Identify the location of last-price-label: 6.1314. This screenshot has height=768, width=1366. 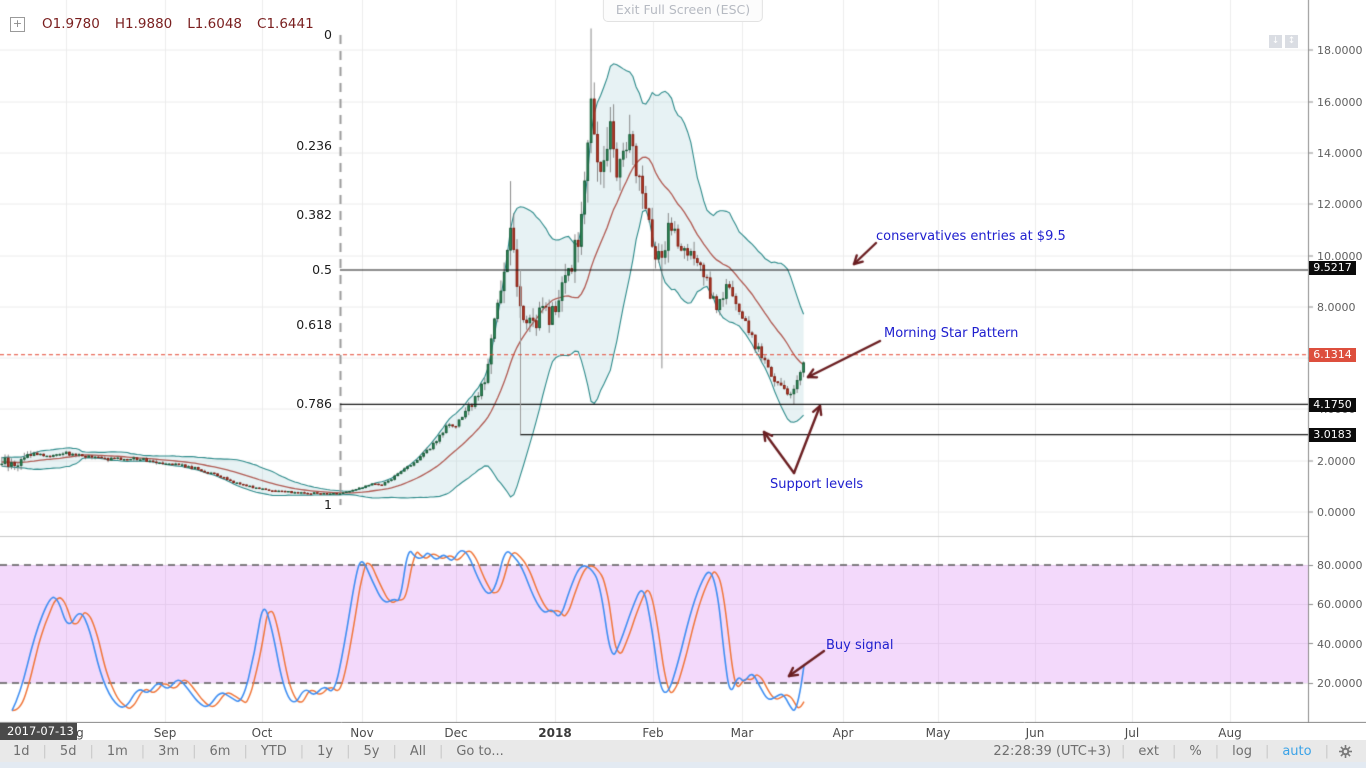
(1332, 354).